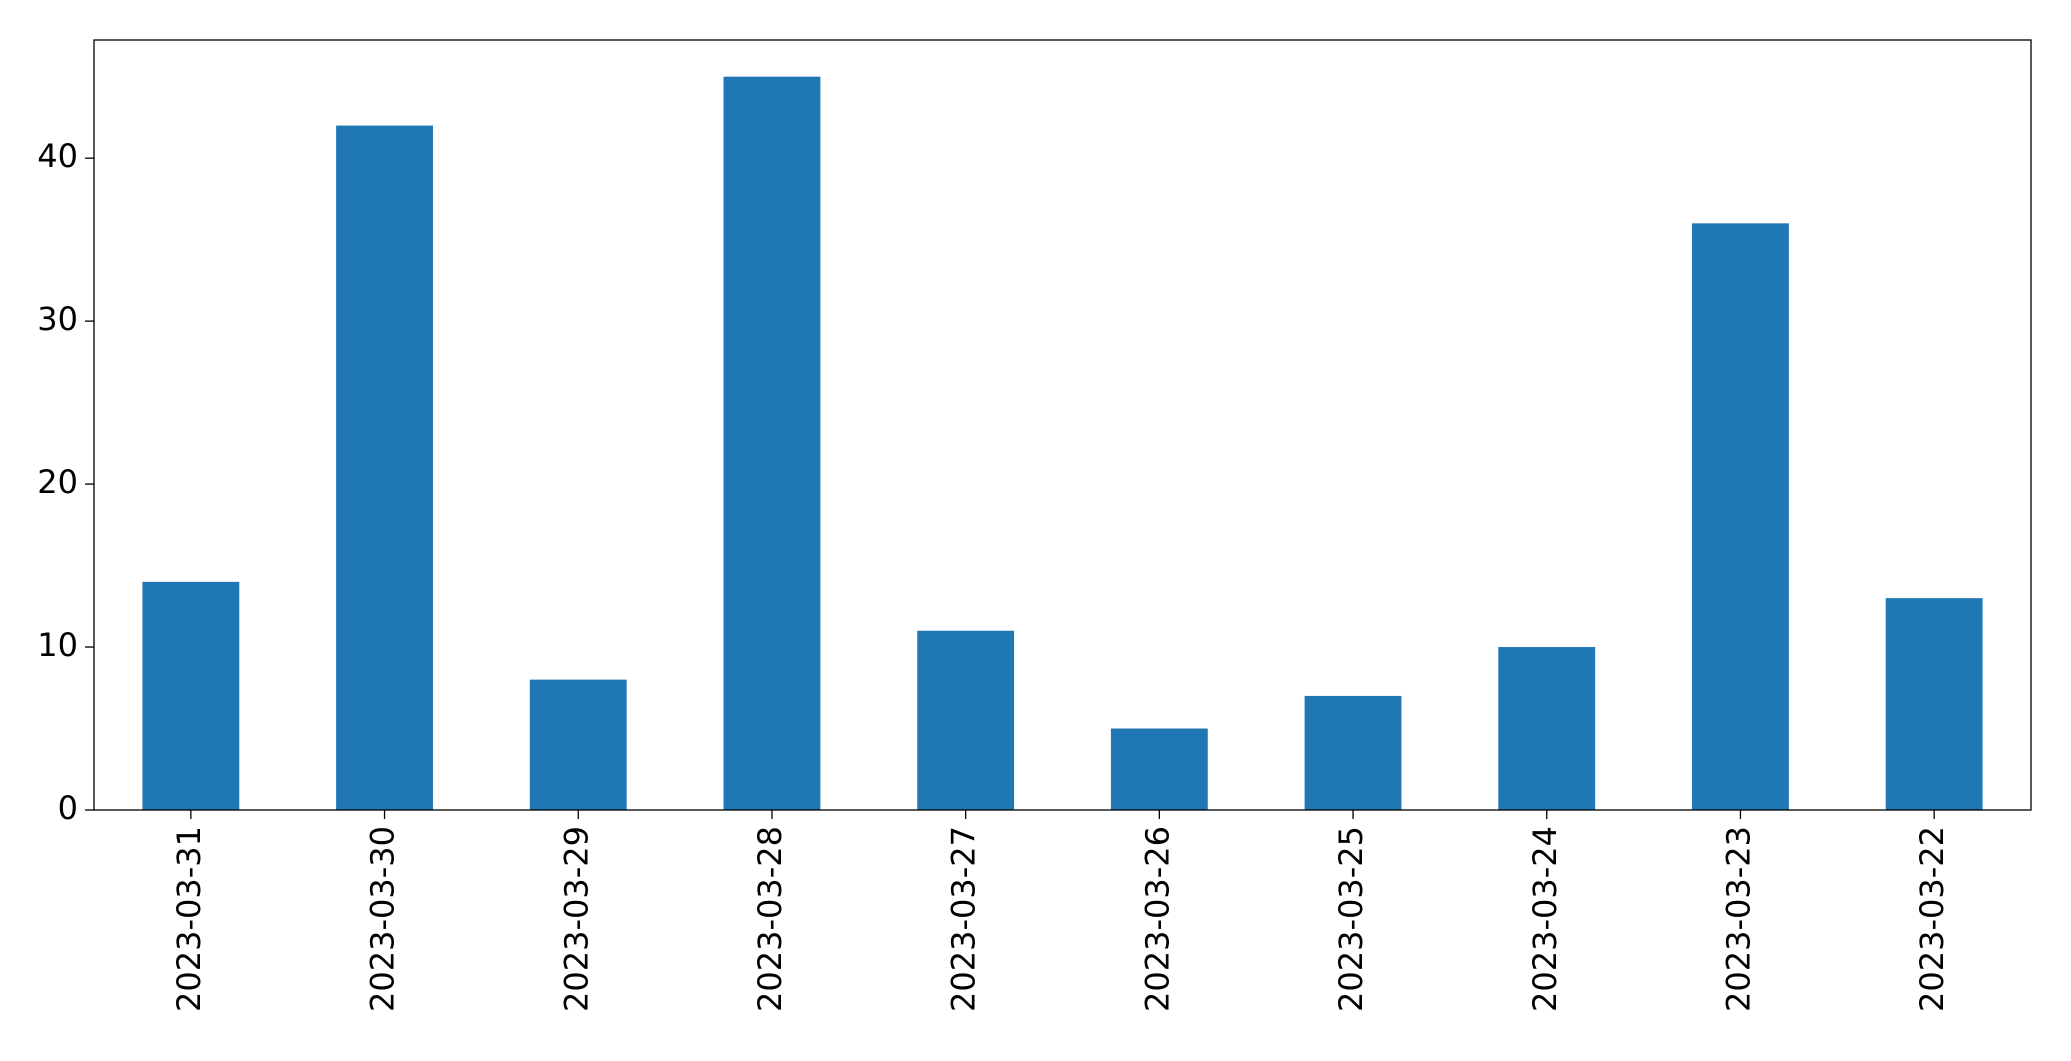  What do you see at coordinates (576, 919) in the screenshot?
I see `x-tick-label: 2023-03-29` at bounding box center [576, 919].